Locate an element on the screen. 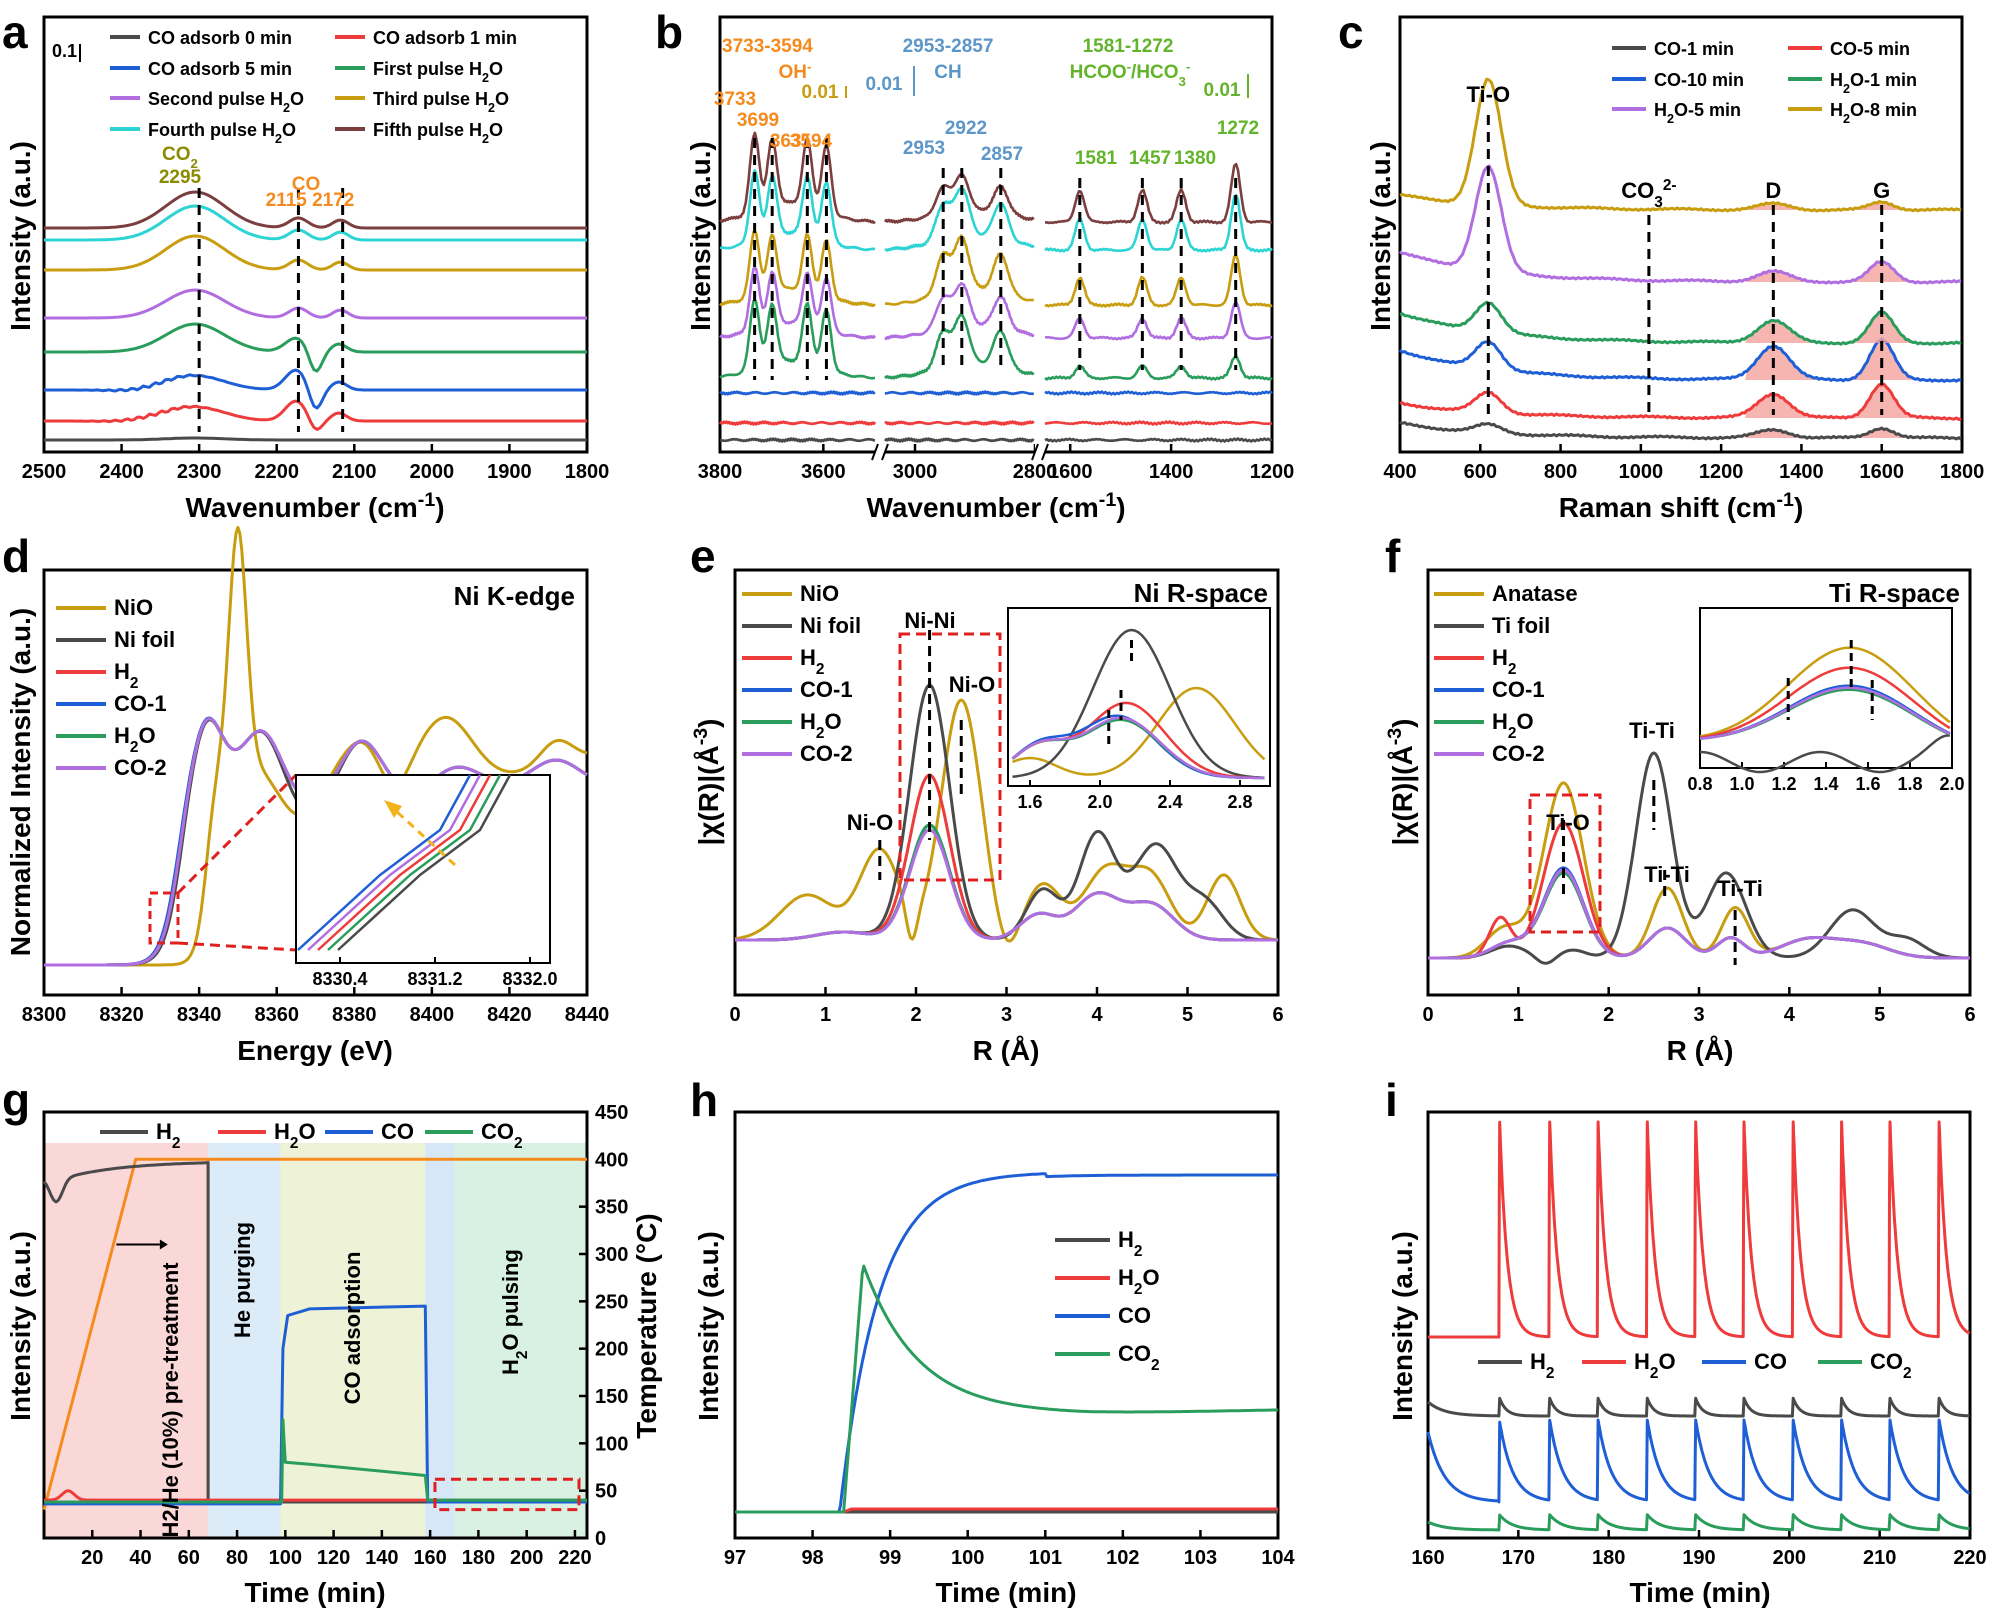 This screenshot has height=1618, width=2000. x-axis-label: Energy (eV) is located at coordinates (315, 1050).